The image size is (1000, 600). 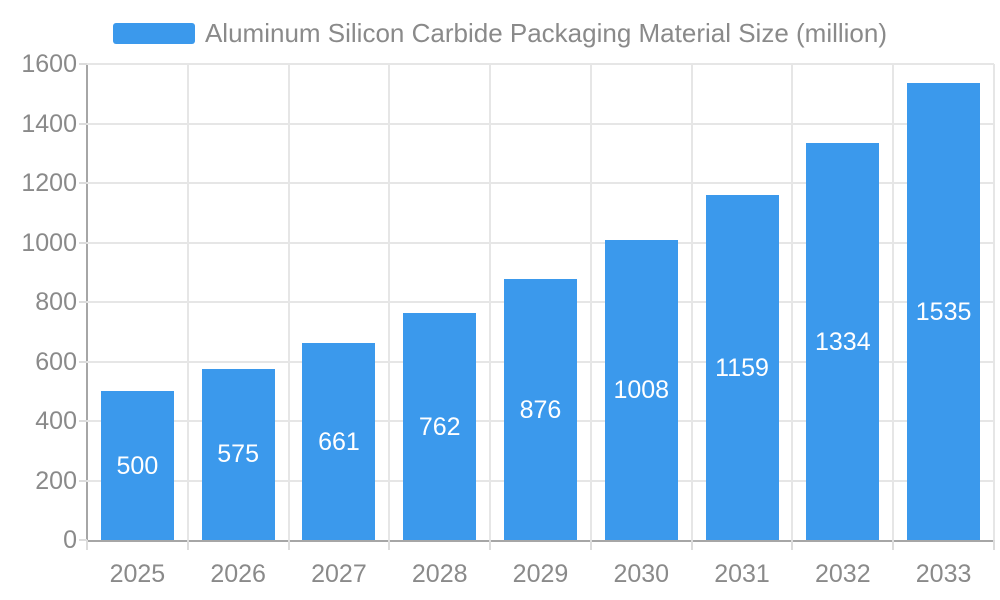 What do you see at coordinates (943, 574) in the screenshot?
I see `x-axis-label-2033: 2033` at bounding box center [943, 574].